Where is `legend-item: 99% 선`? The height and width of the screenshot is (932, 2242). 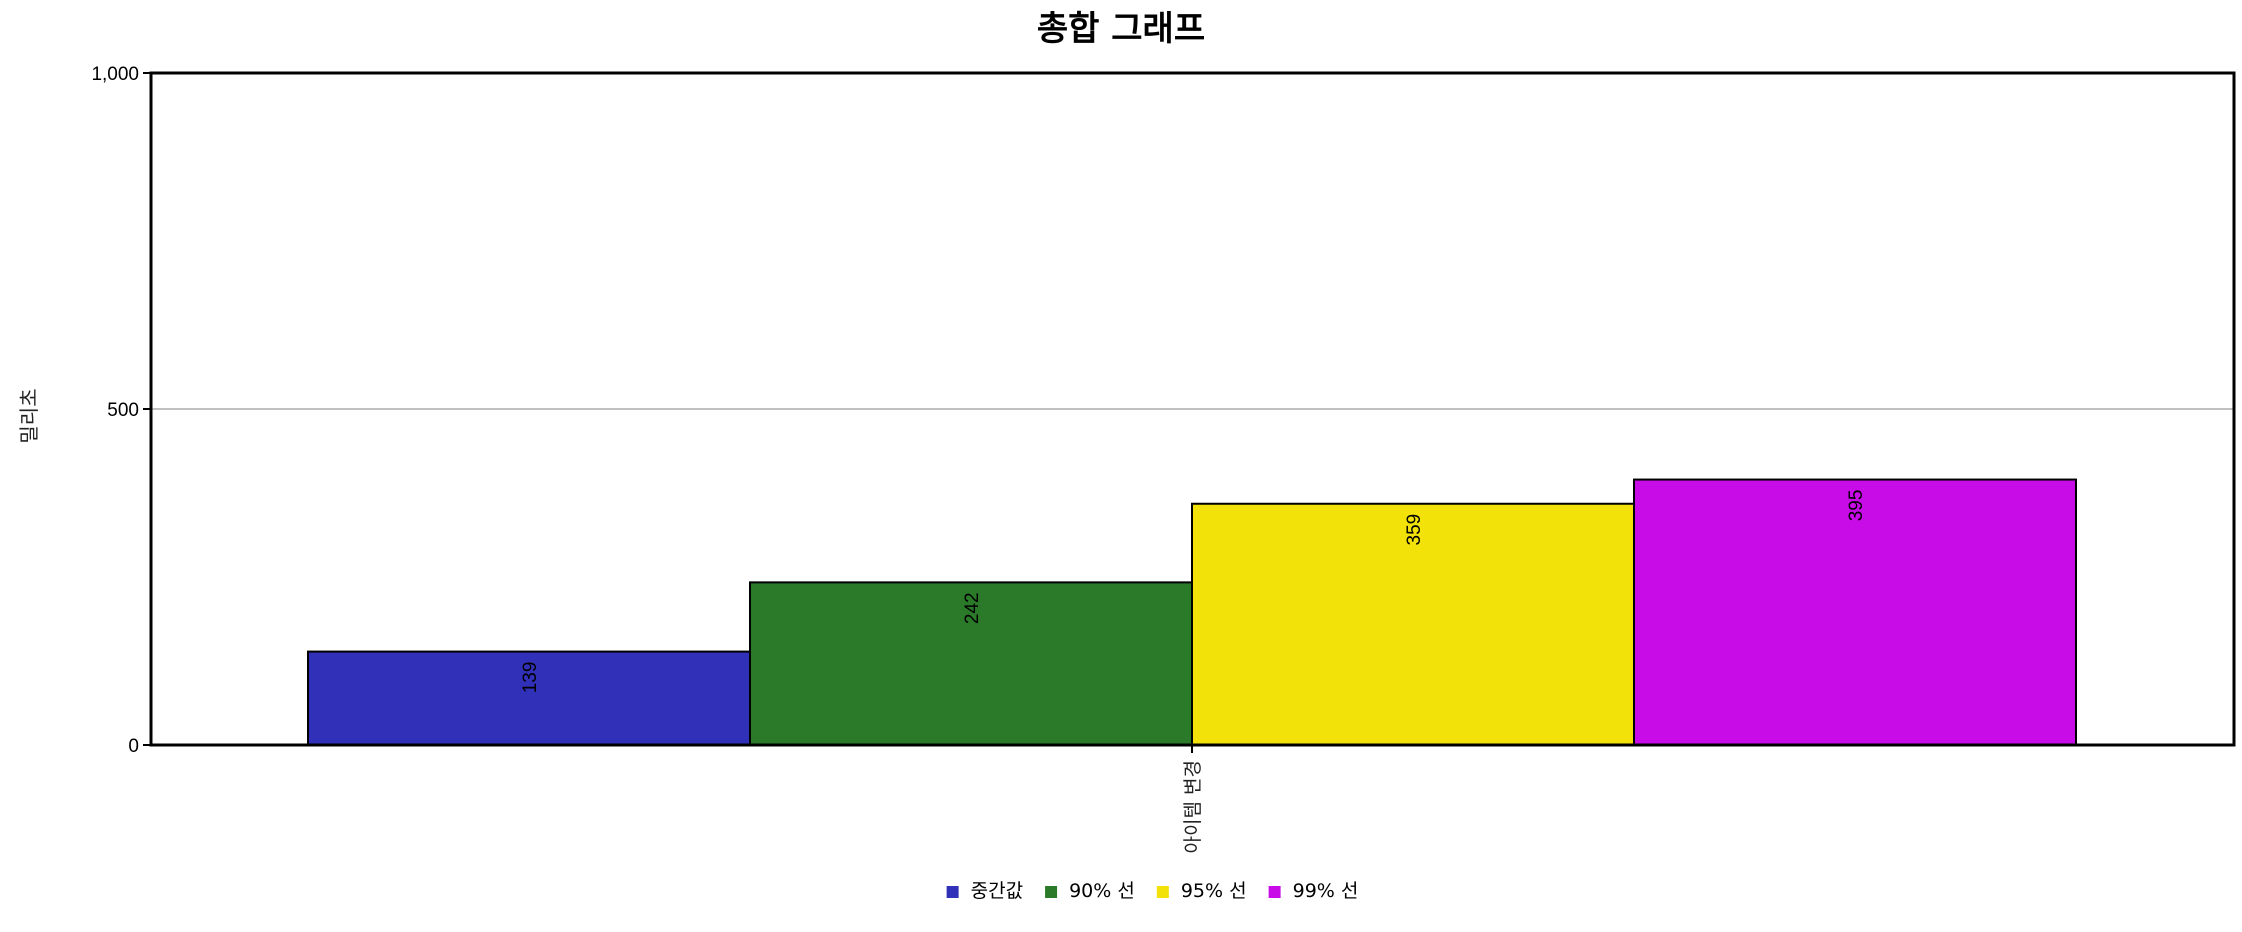 legend-item: 99% 선 is located at coordinates (1313, 891).